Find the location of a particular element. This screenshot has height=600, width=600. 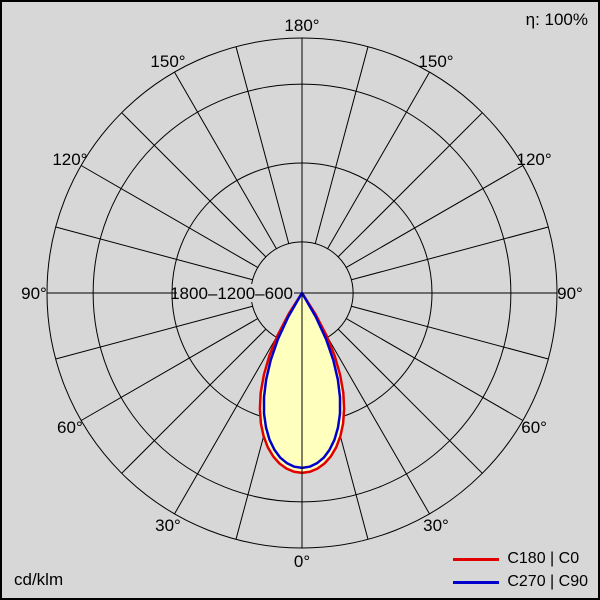

legend: C180 | C0 C270 | C90 is located at coordinates (520, 570).